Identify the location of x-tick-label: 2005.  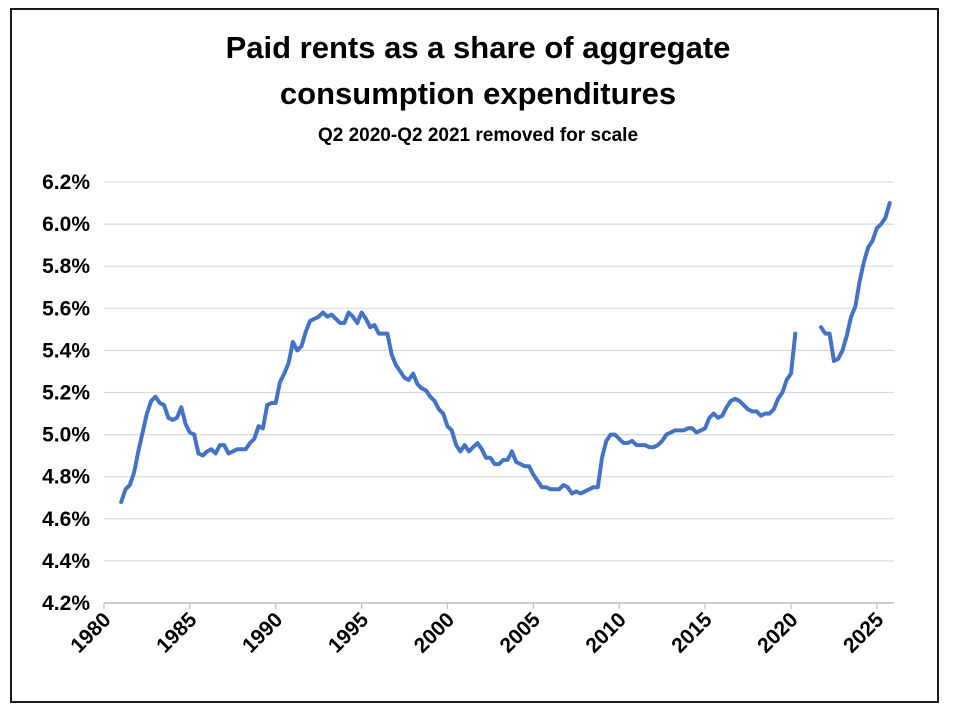
(521, 633).